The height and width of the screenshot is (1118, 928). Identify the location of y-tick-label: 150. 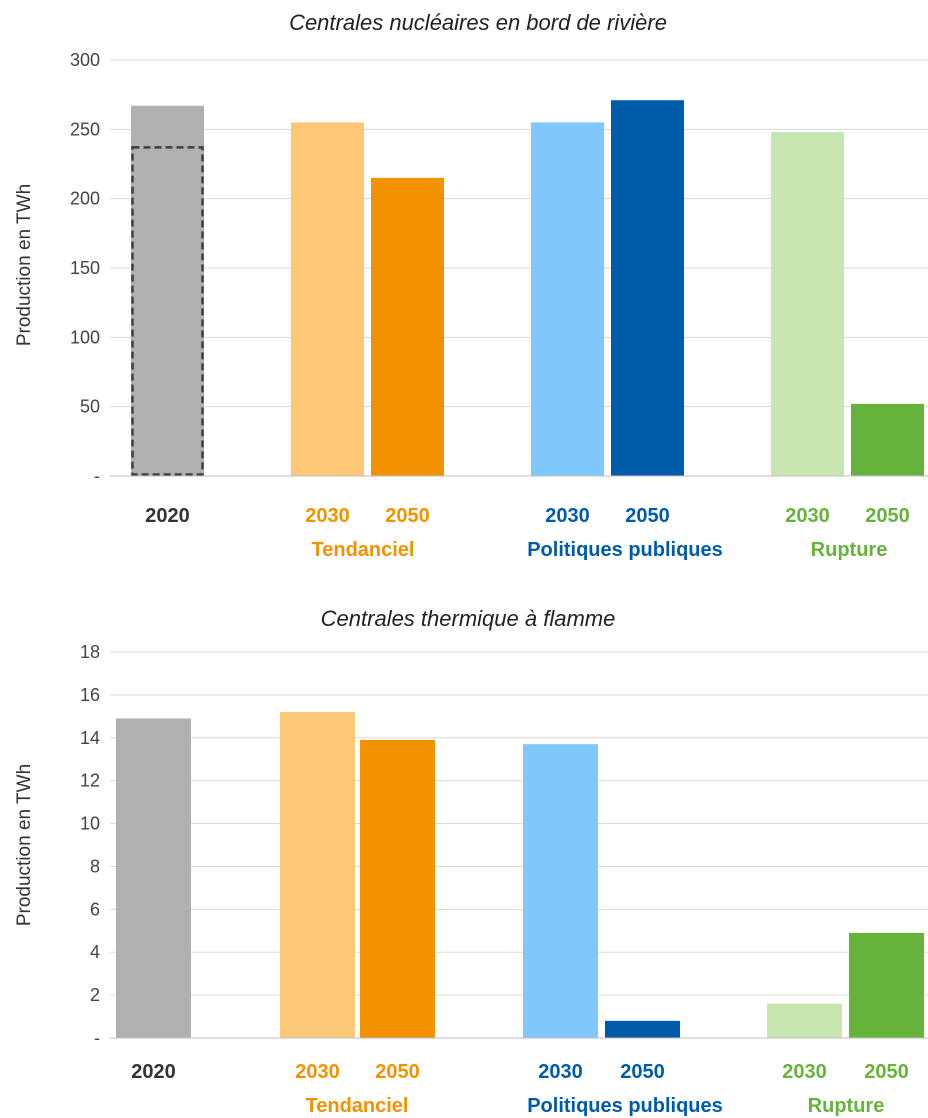
(85, 268).